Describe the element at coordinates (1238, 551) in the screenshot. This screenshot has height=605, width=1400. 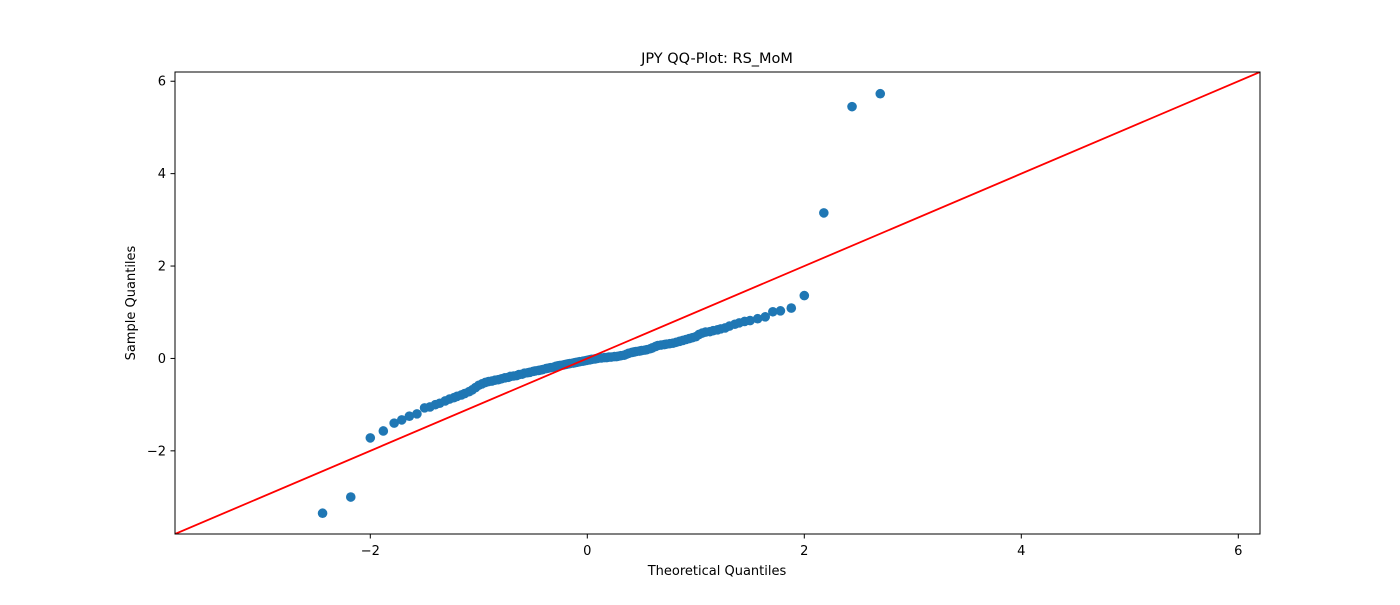
I see `x-tick-label: 6` at that location.